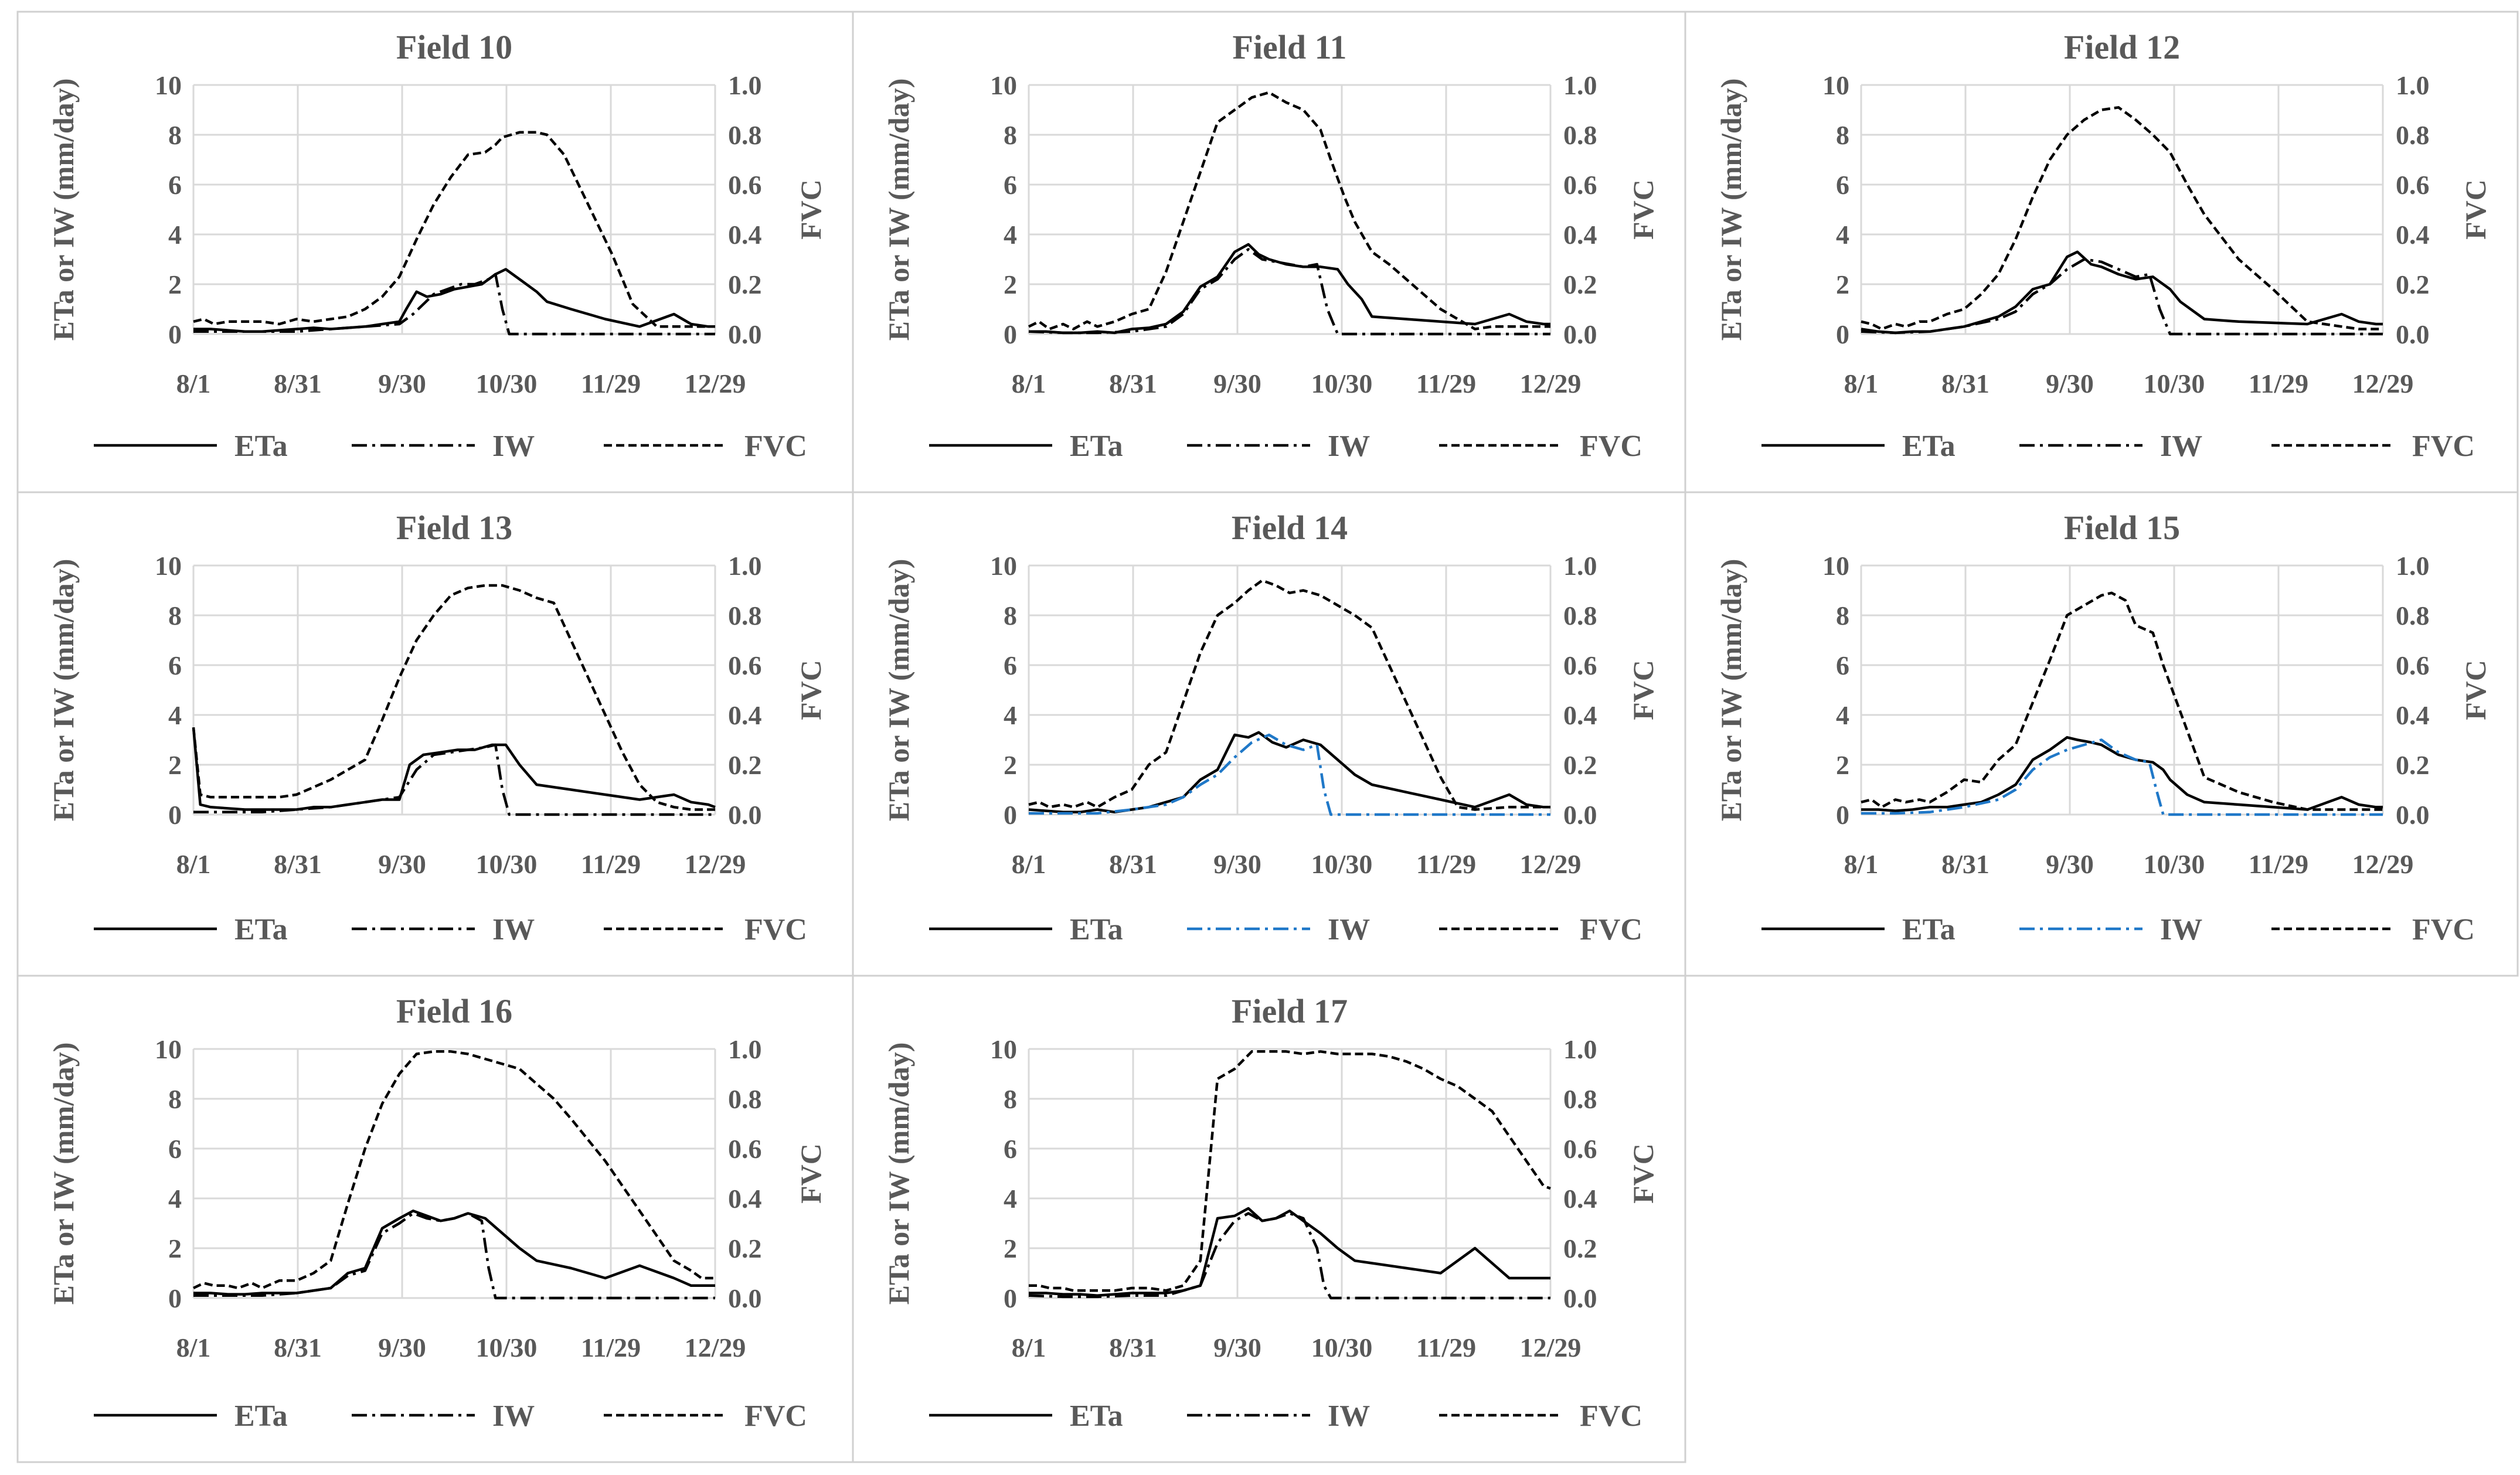 The height and width of the screenshot is (1475, 2520). Describe the element at coordinates (175, 815) in the screenshot. I see `y-tick-label: 0` at that location.